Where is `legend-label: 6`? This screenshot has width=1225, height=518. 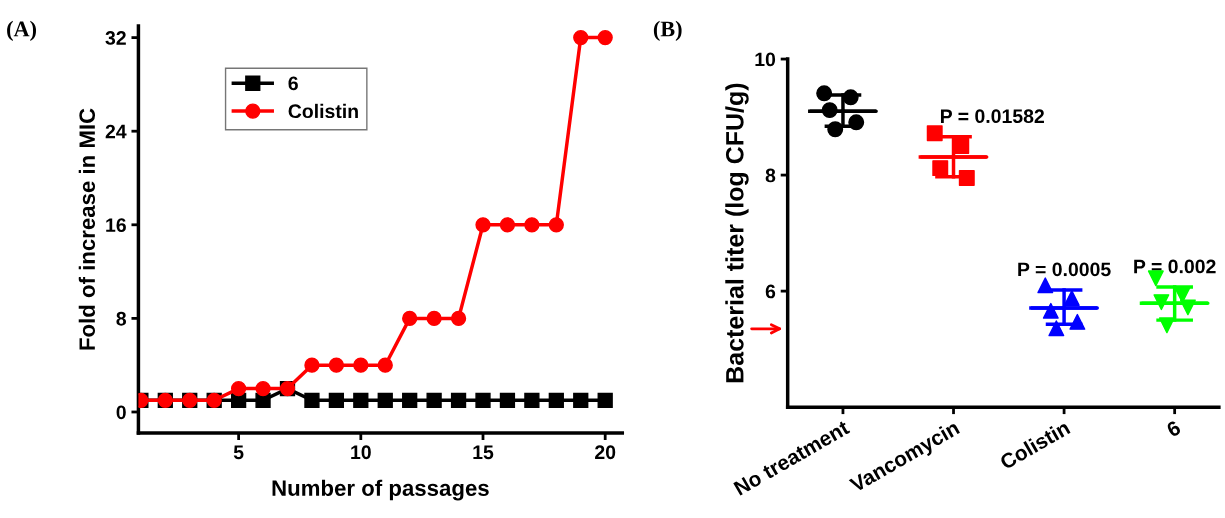
legend-label: 6 is located at coordinates (293, 83).